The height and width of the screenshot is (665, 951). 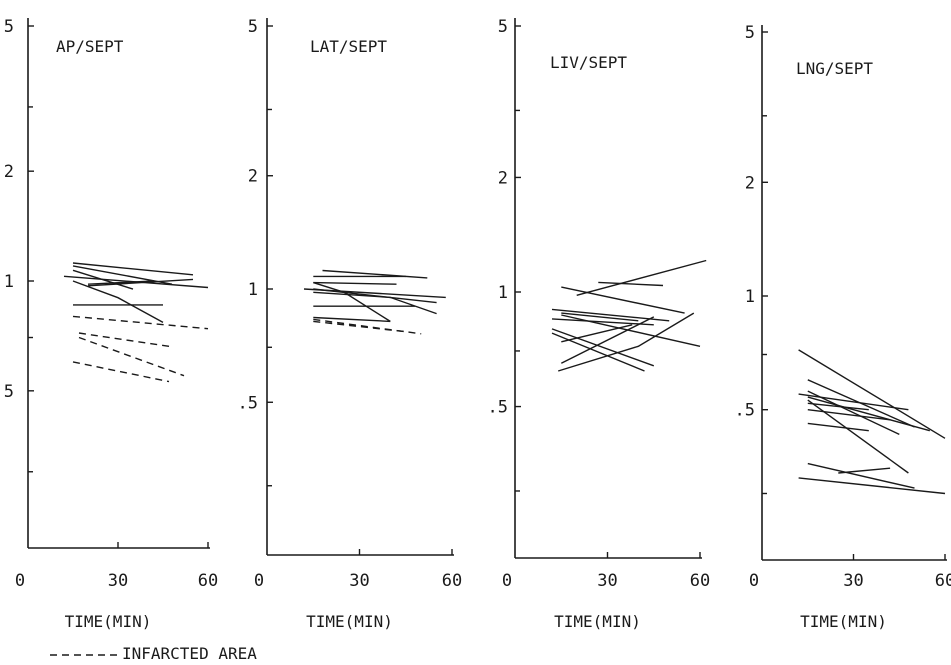 I want to click on panel-title: LAT/SEPT, so click(x=348, y=46).